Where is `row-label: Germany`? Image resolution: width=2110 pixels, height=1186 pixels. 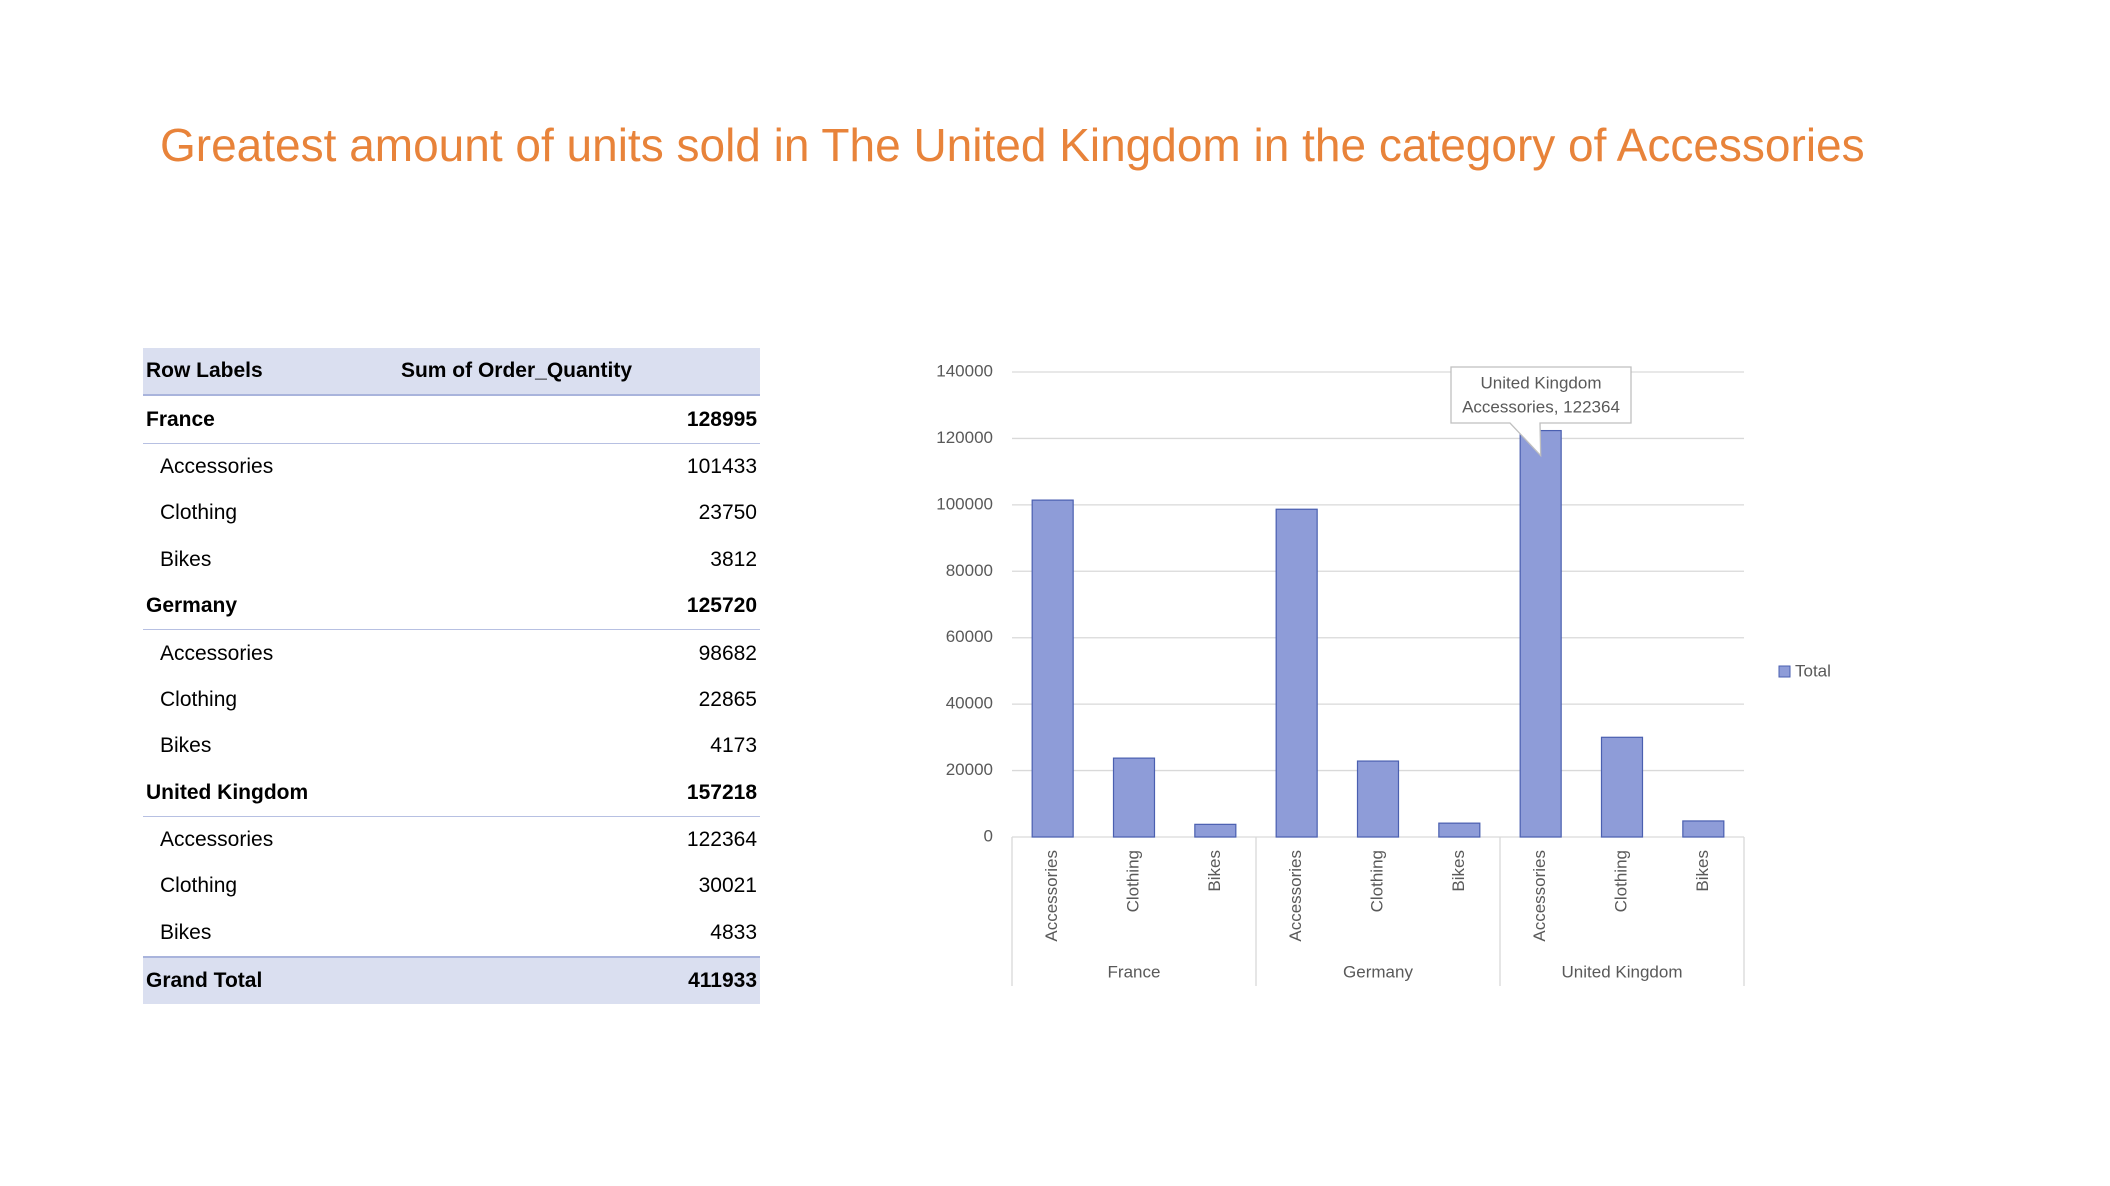
row-label: Germany is located at coordinates (272, 606).